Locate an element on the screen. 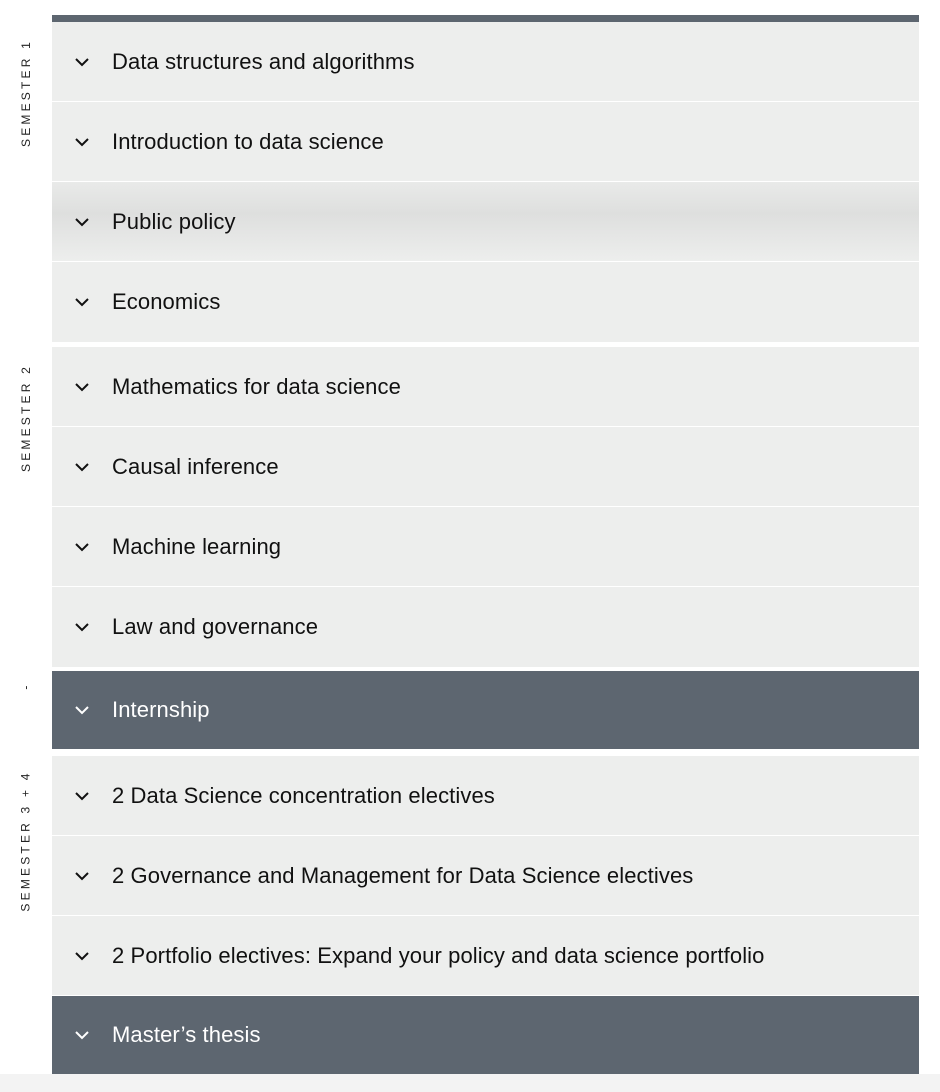 The width and height of the screenshot is (940, 1092). internship-course-list: Internship is located at coordinates (485, 710).